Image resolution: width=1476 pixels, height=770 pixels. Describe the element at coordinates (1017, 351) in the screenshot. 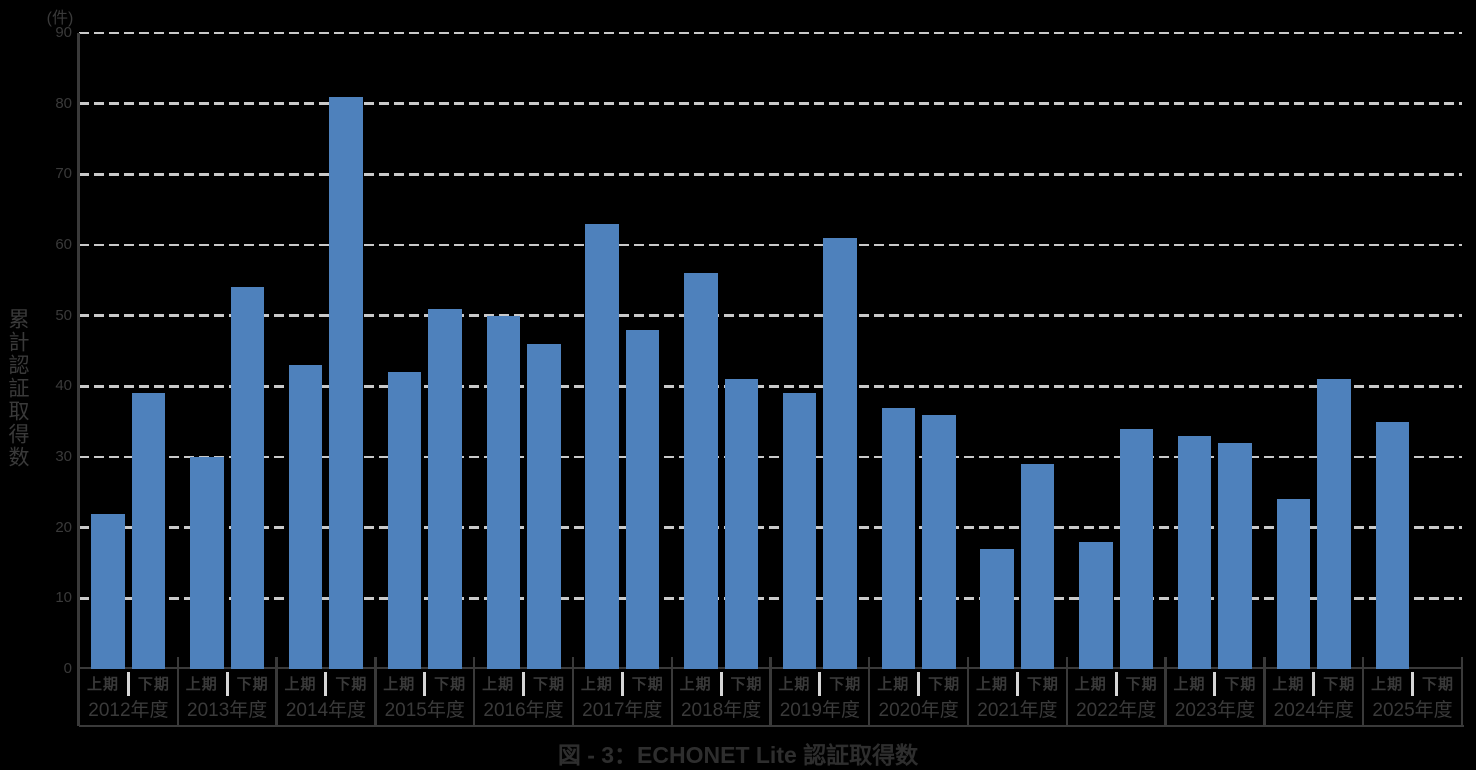

I see `bar-group-2021年度` at that location.